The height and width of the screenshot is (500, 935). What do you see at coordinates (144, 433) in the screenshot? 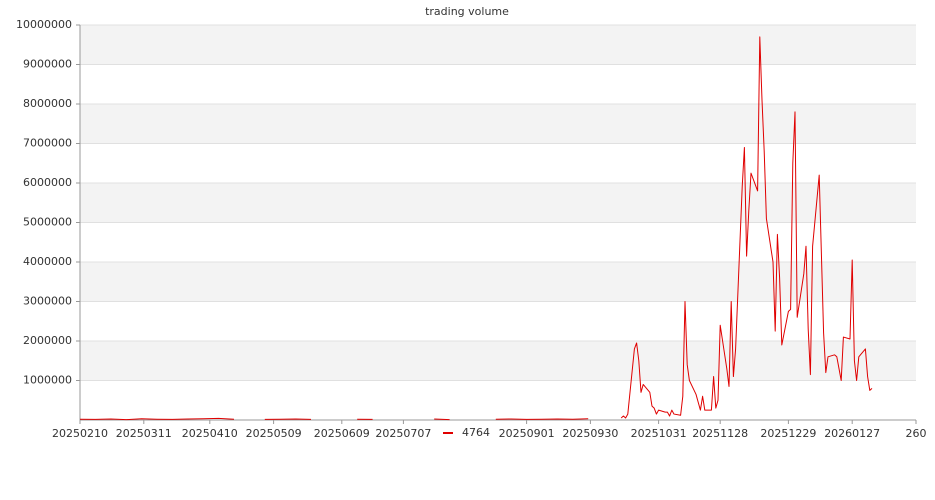
I see `x-tick-label: 20250311` at bounding box center [144, 433].